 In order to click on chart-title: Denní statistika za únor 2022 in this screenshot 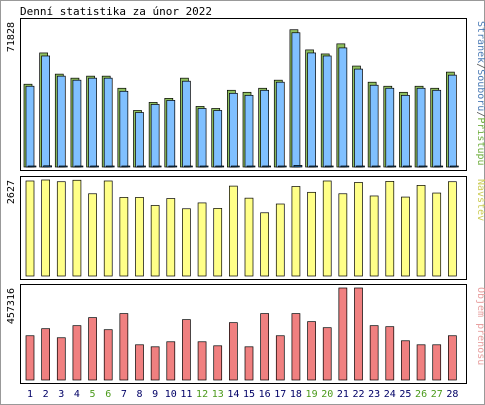, I will do `click(116, 11)`.